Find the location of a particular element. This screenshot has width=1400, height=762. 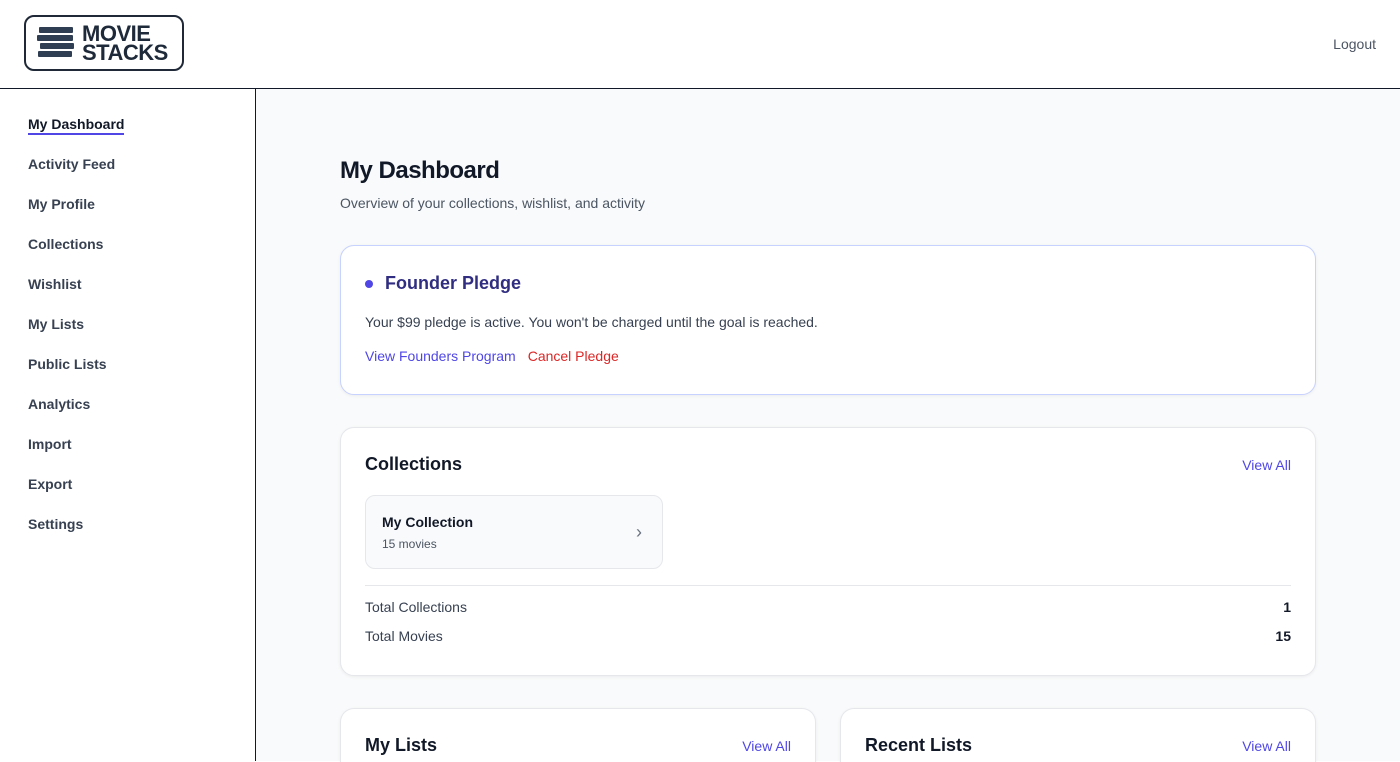

collection-name: My Collection is located at coordinates (428, 522).